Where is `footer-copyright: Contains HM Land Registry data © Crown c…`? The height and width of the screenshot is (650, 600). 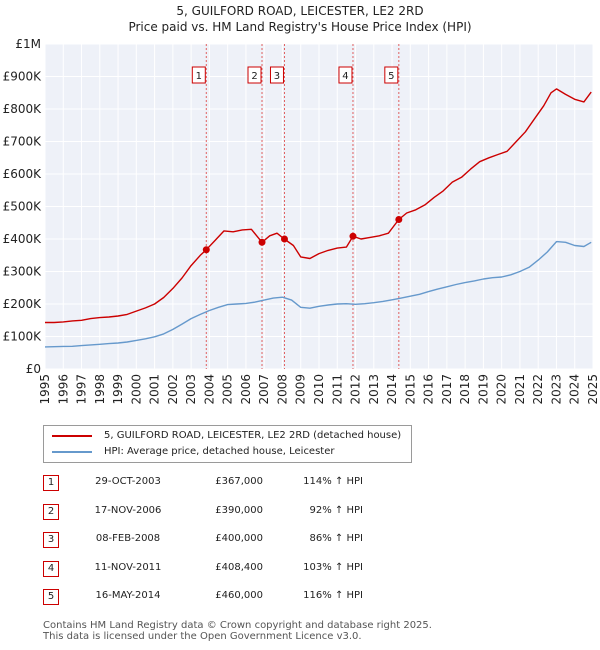 footer-copyright: Contains HM Land Registry data © Crown c… is located at coordinates (237, 625).